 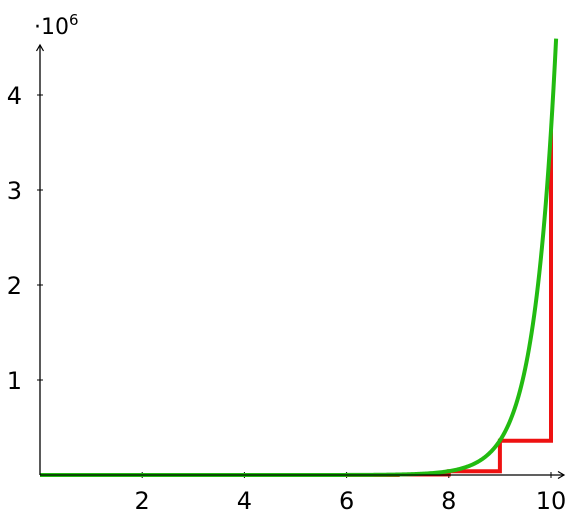 What do you see at coordinates (14, 381) in the screenshot?
I see `y-tick-label: 1` at bounding box center [14, 381].